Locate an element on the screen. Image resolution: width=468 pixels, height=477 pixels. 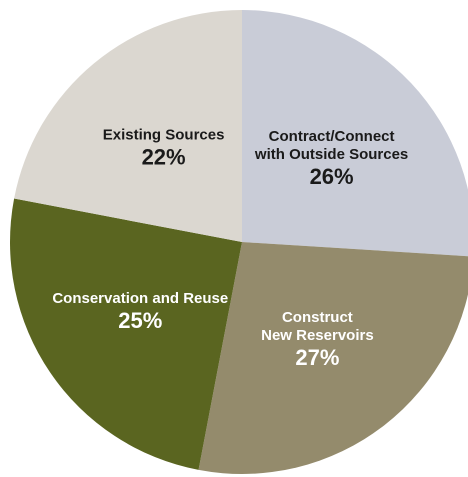
slice-label-line: New Reservoirs is located at coordinates (317, 335).